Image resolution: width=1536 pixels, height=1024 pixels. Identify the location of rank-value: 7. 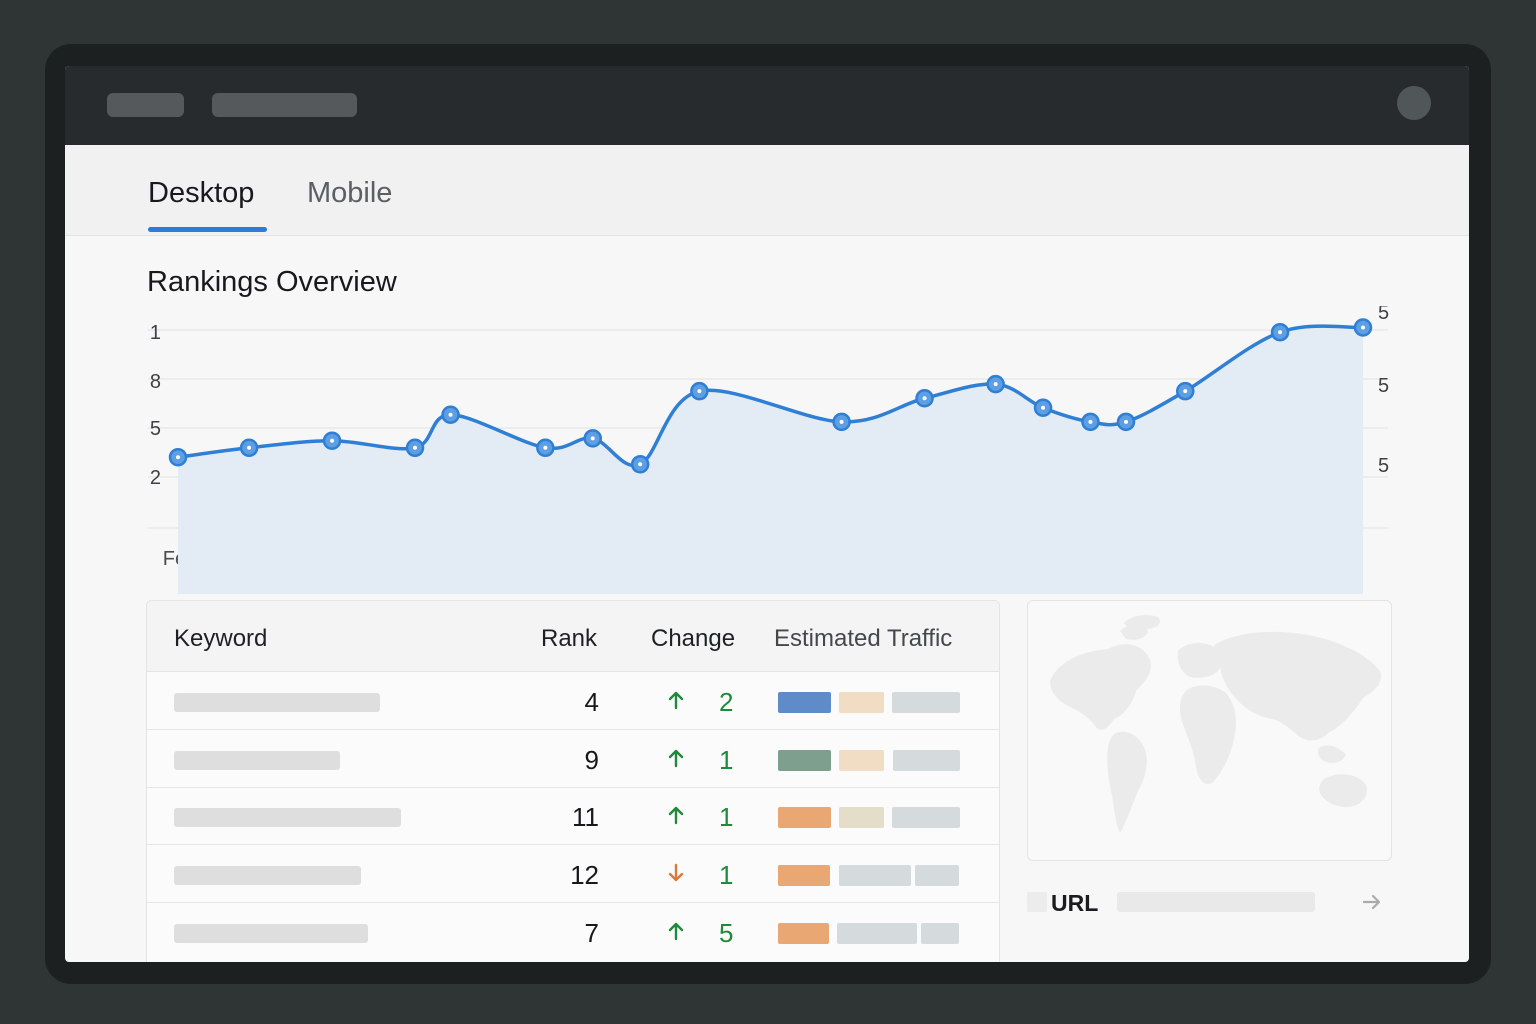
(591, 933).